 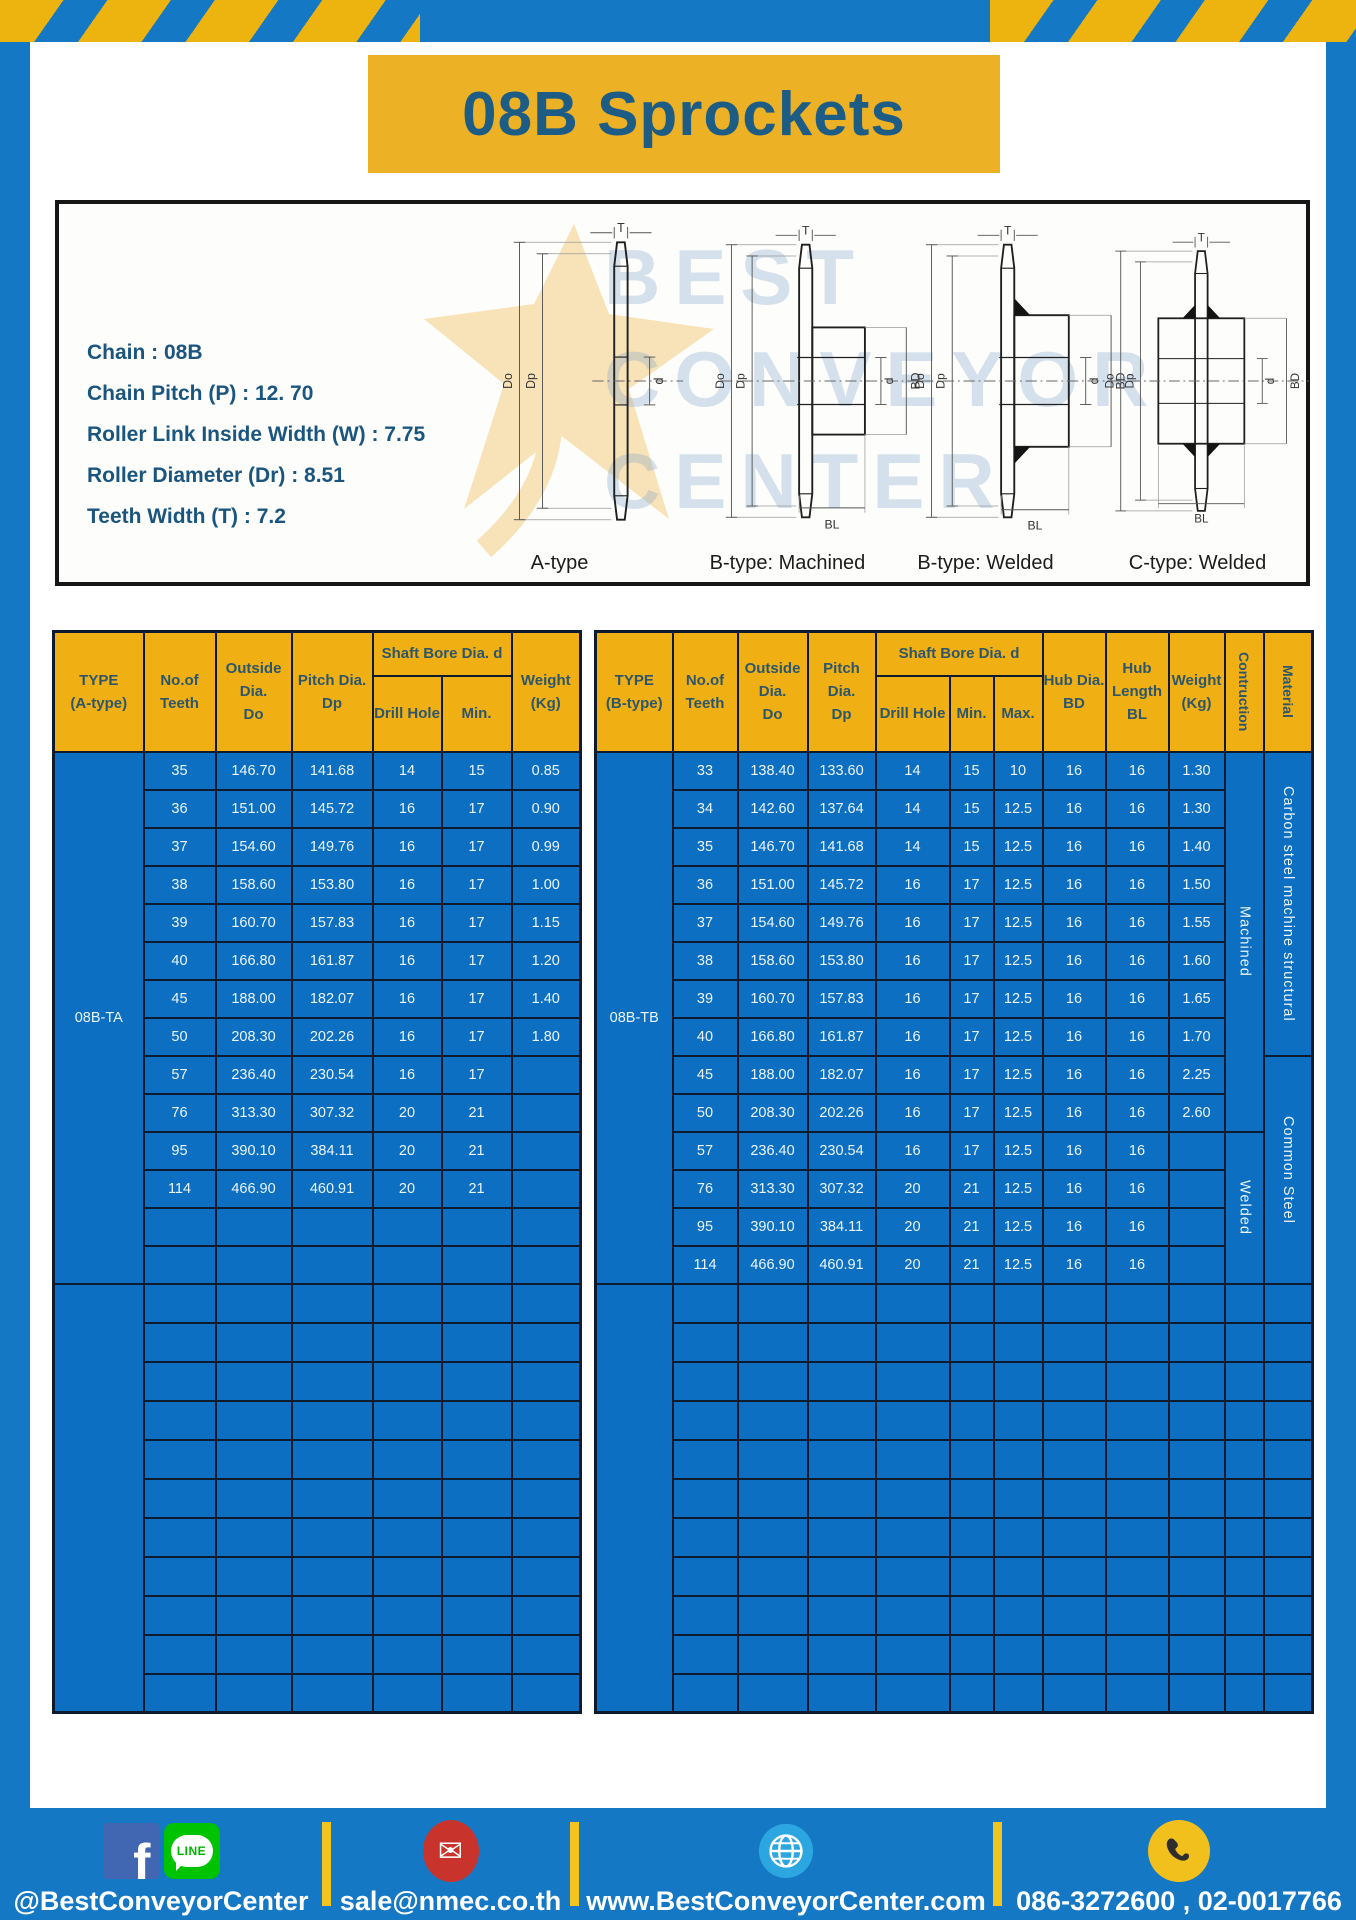 I want to click on caption-c-type-welded: C-type: Welded, so click(x=1197, y=563).